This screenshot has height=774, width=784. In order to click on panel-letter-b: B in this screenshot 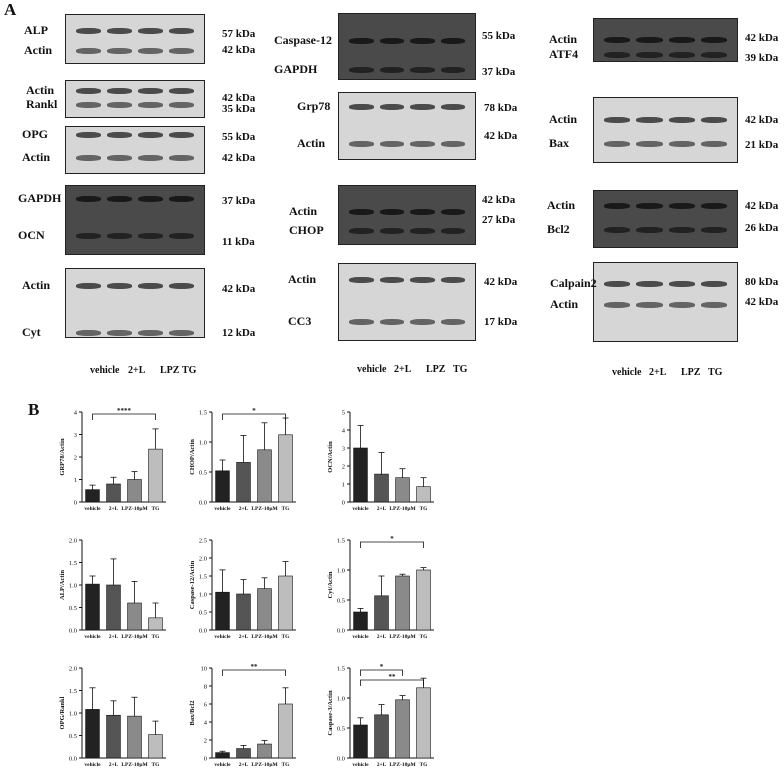, I will do `click(34, 409)`.